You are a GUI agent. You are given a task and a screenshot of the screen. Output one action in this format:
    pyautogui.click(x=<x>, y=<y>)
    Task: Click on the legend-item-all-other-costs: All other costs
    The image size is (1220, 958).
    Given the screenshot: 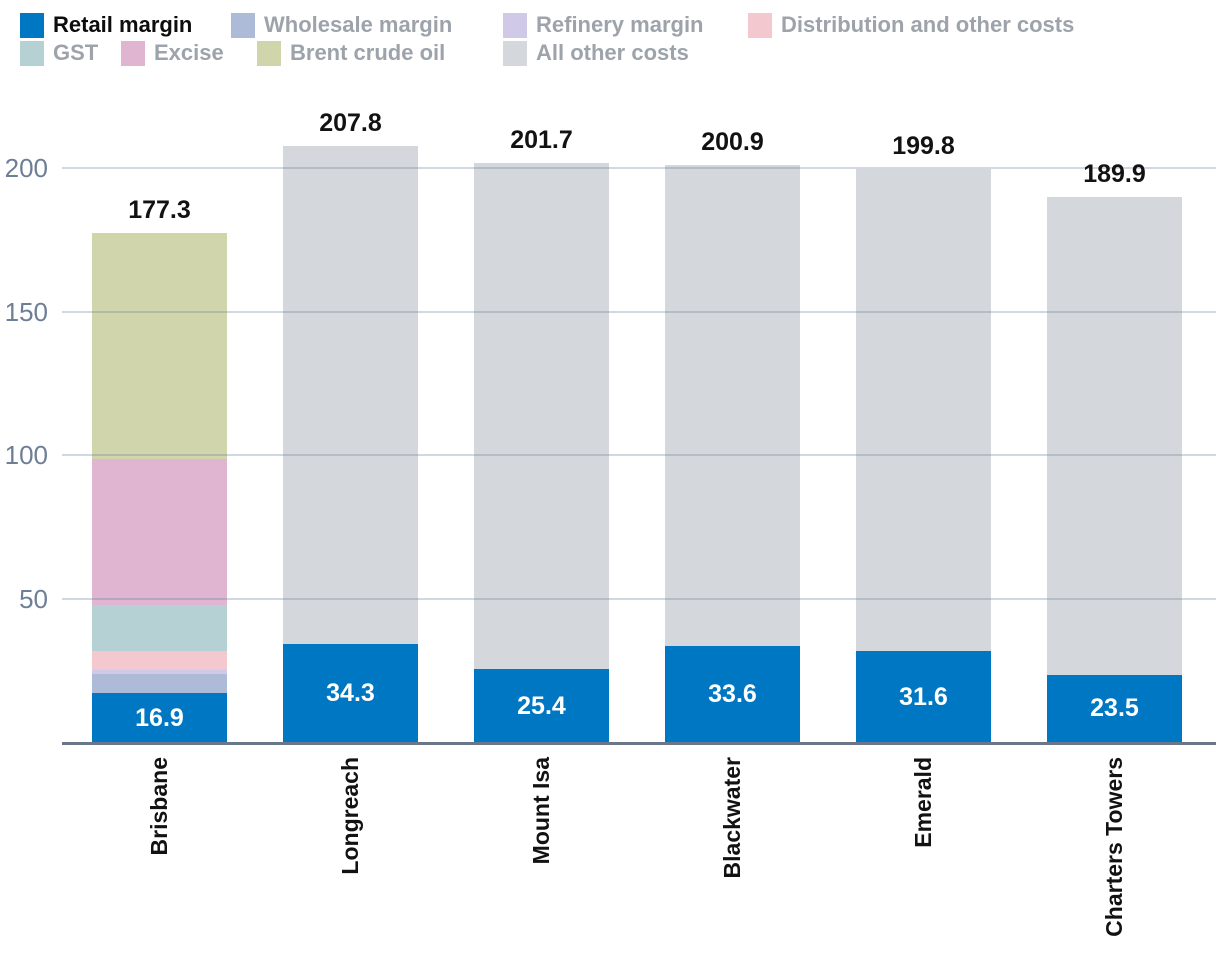 What is the action you would take?
    pyautogui.click(x=596, y=53)
    